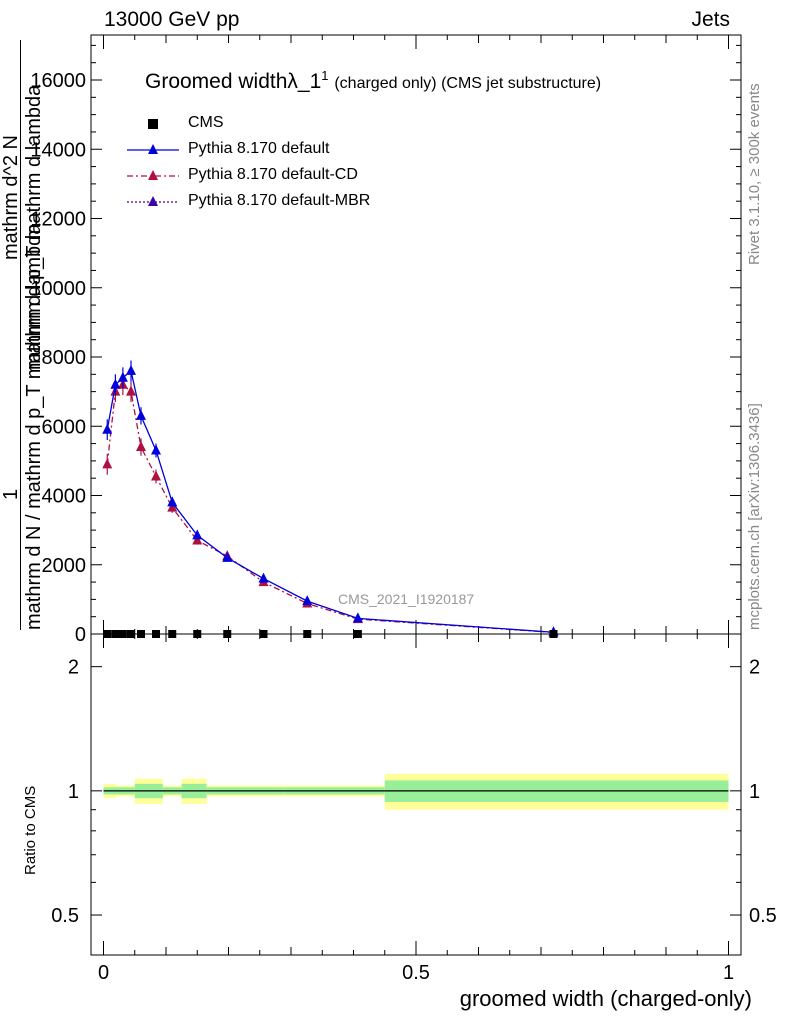 The height and width of the screenshot is (1024, 786). I want to click on plot-title-lambda: λ_1, so click(304, 81).